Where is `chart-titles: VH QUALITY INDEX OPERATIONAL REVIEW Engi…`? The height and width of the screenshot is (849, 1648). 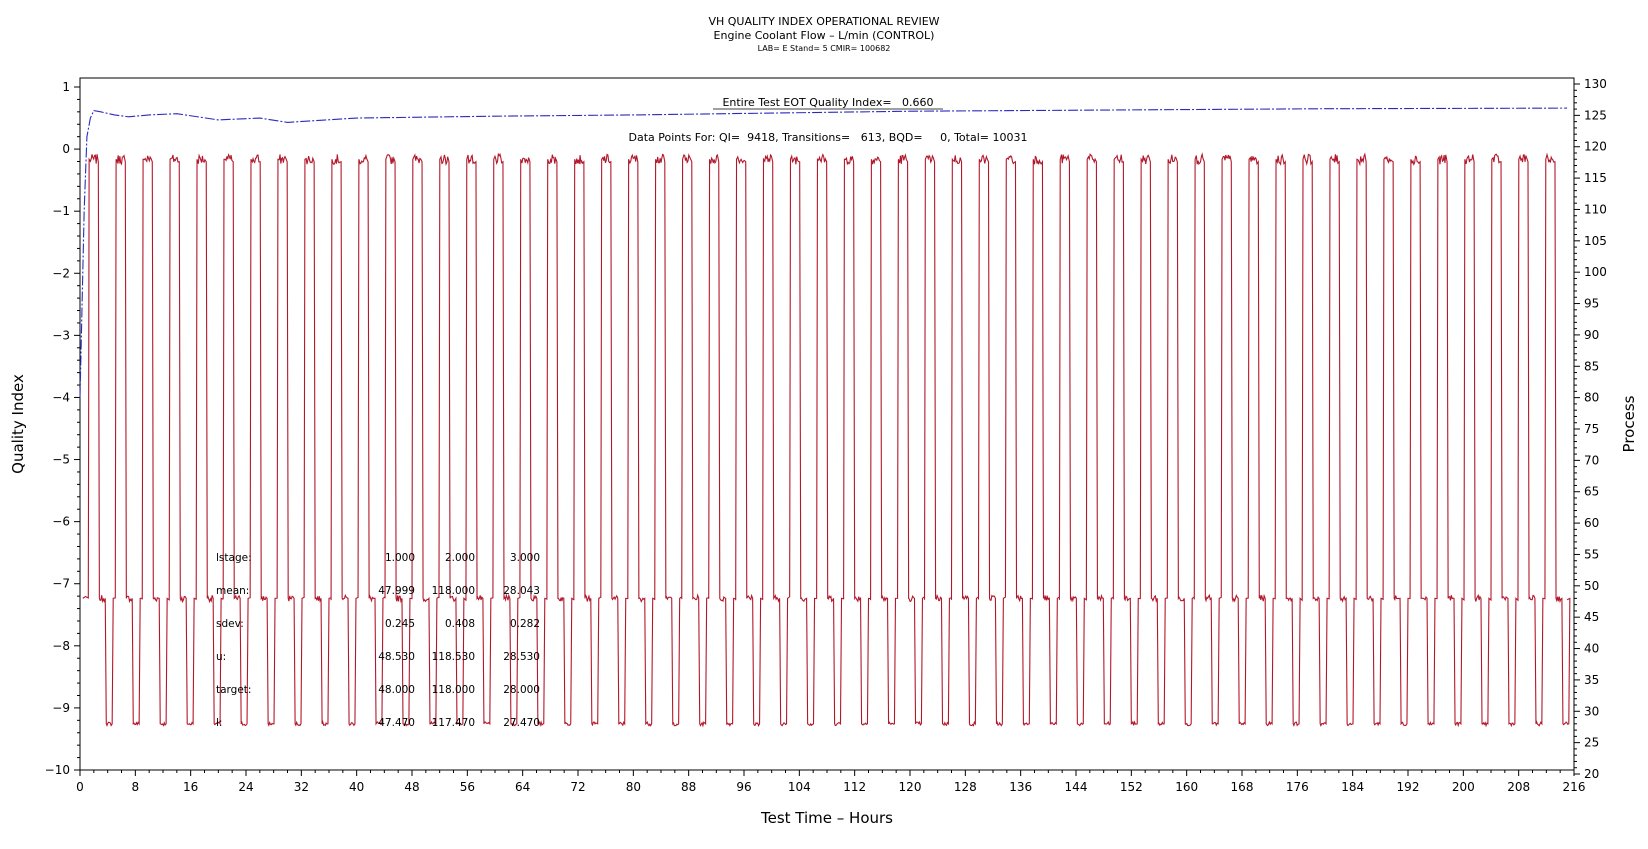
chart-titles: VH QUALITY INDEX OPERATIONAL REVIEW Engi… is located at coordinates (823, 34).